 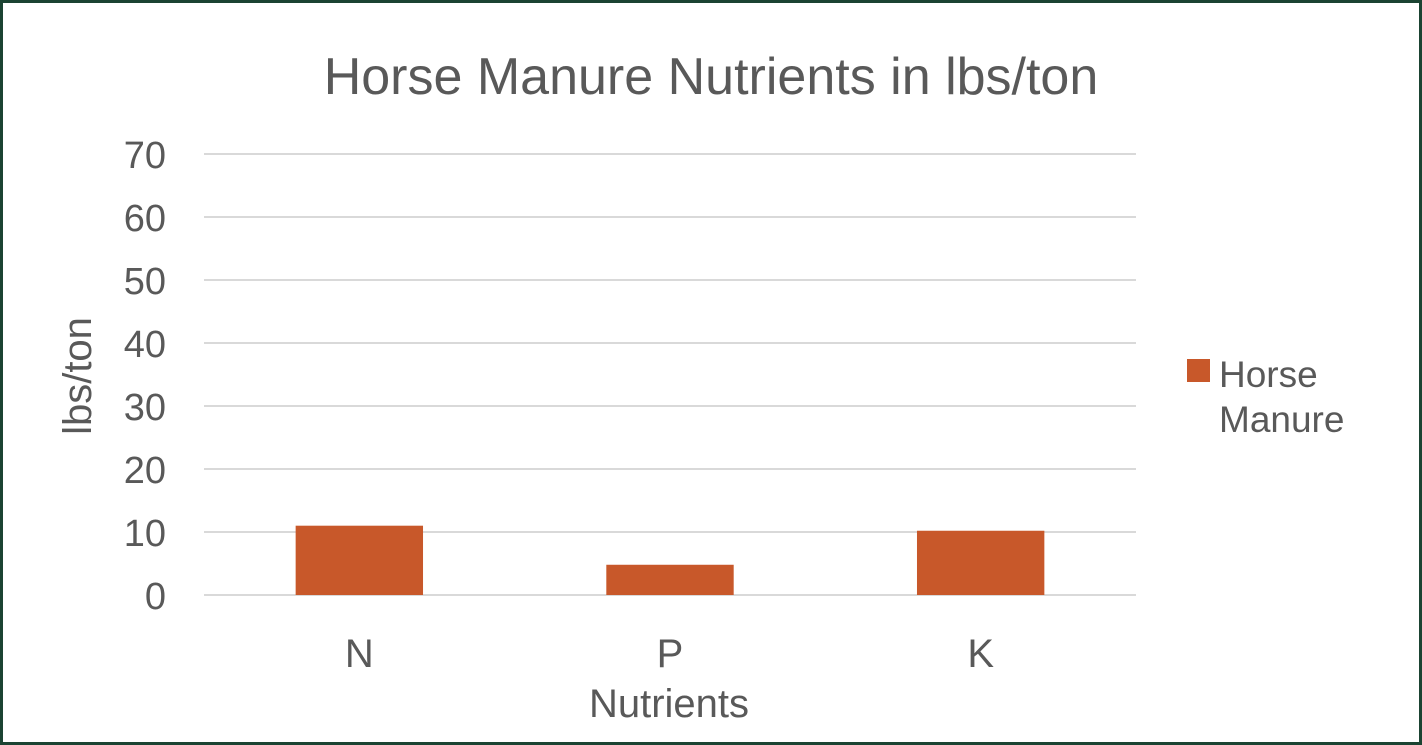 I want to click on y-tick-label: 50, so click(x=145, y=282).